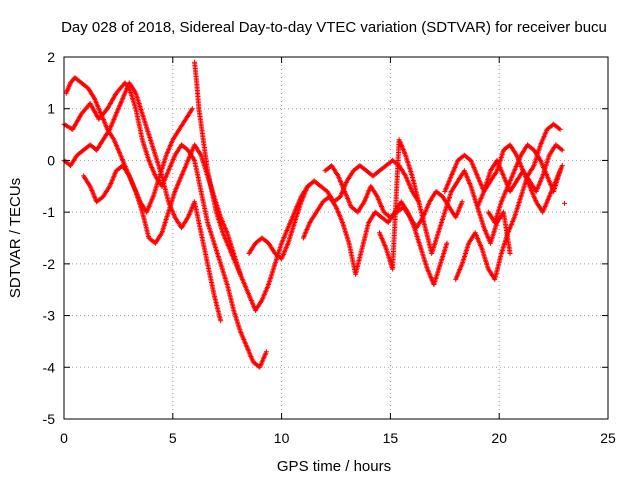 This screenshot has height=480, width=640. Describe the element at coordinates (64, 438) in the screenshot. I see `x-tick-label: 0` at that location.